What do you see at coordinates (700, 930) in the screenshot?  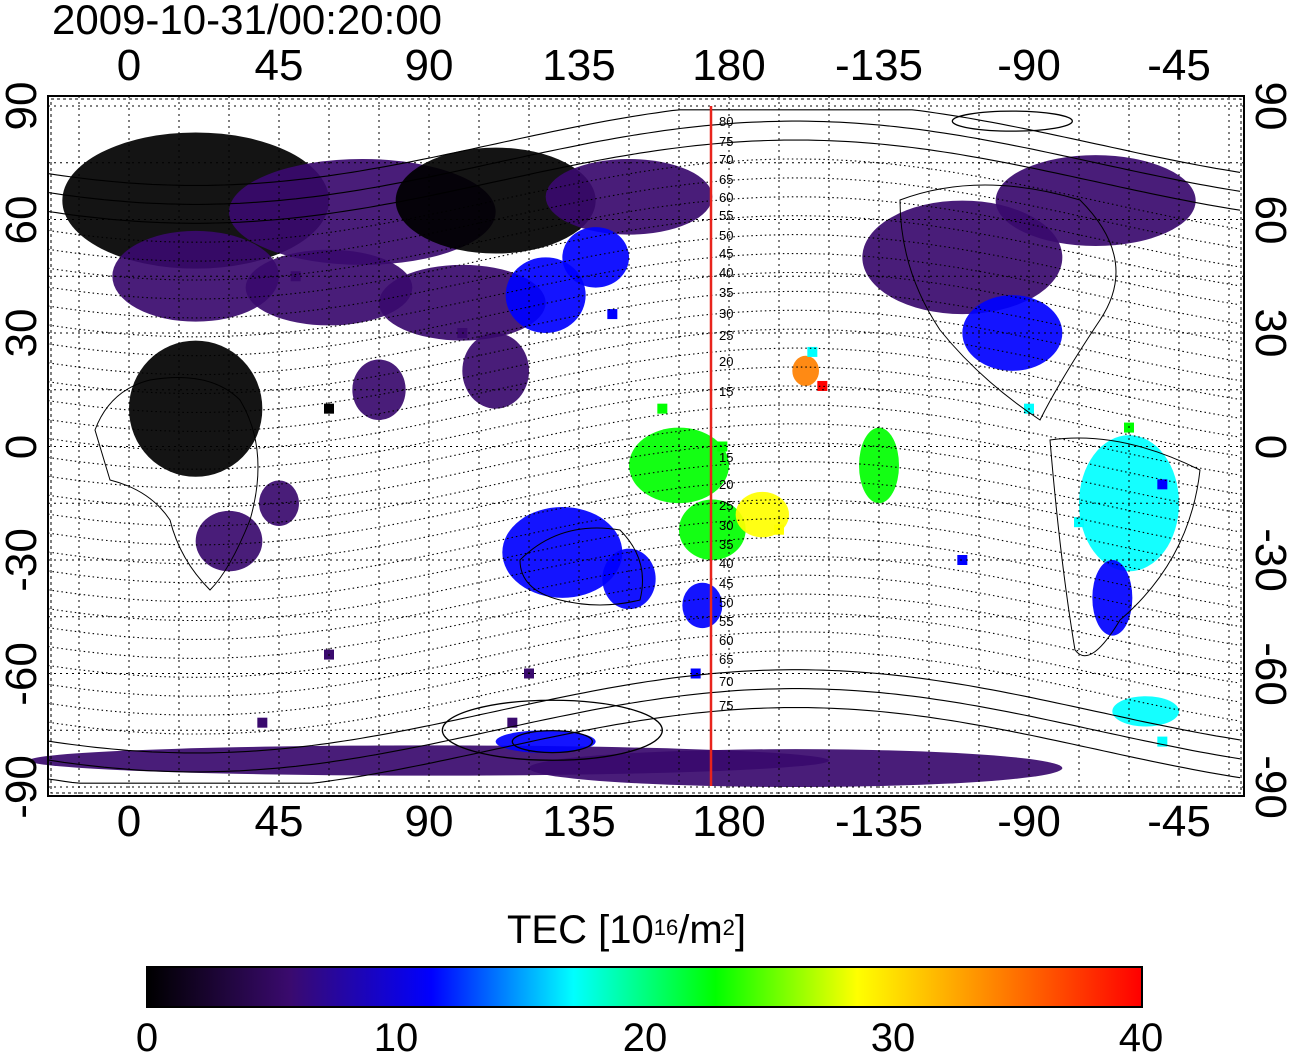 I see `colorbar-title-unit: /m` at bounding box center [700, 930].